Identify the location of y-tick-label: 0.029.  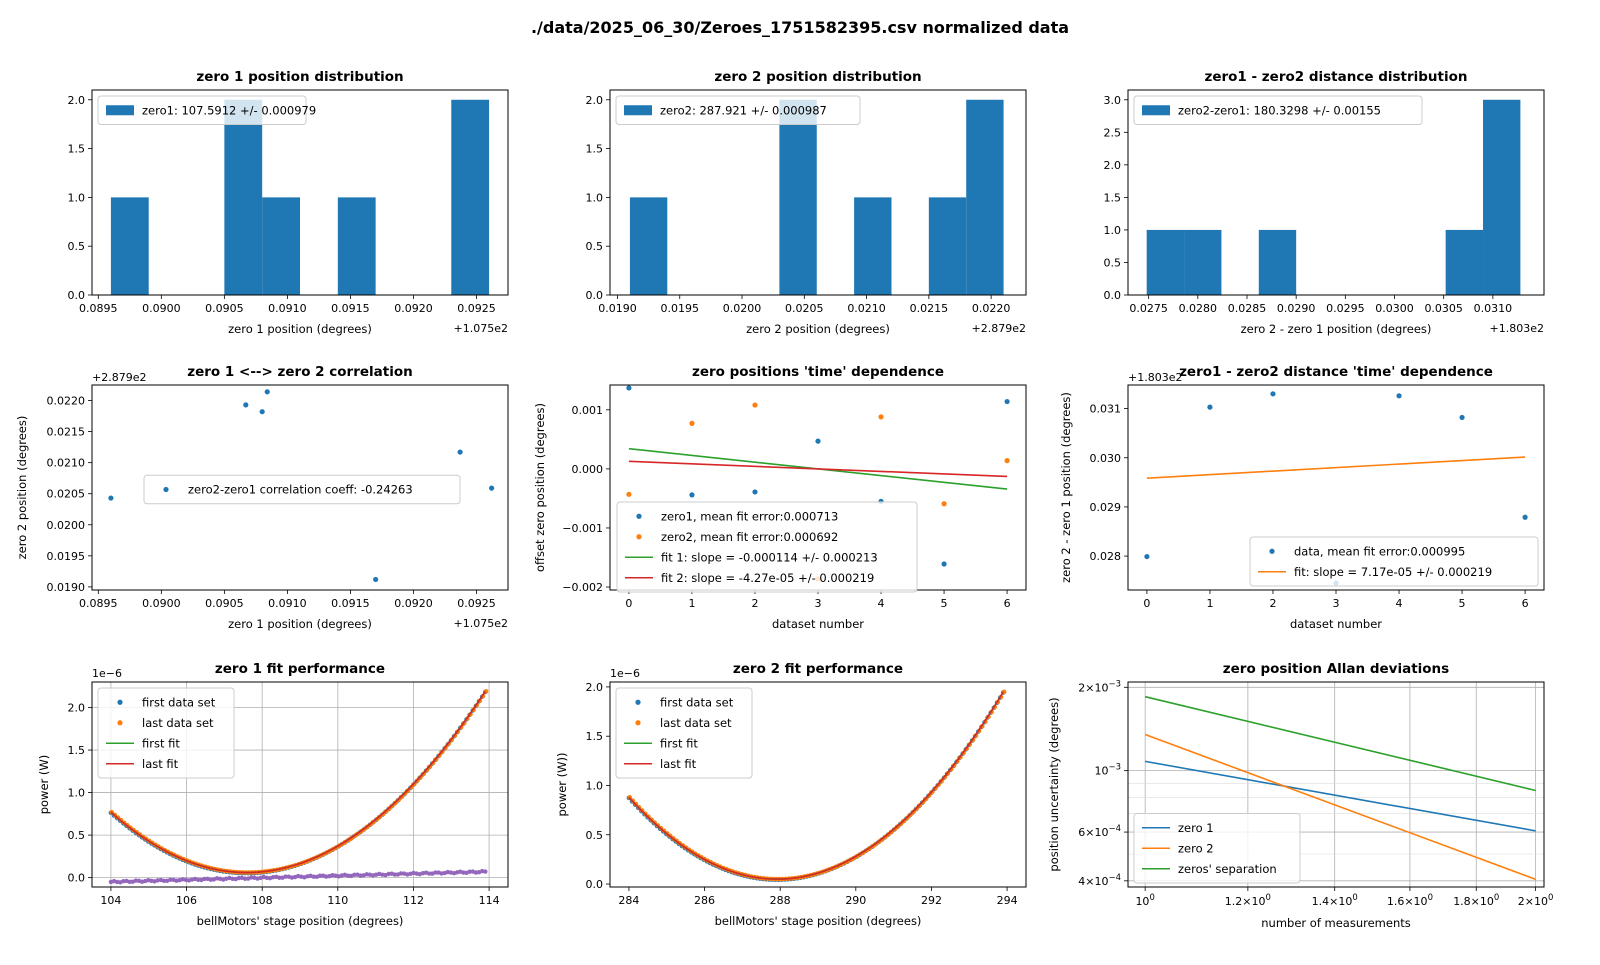
(1106, 507).